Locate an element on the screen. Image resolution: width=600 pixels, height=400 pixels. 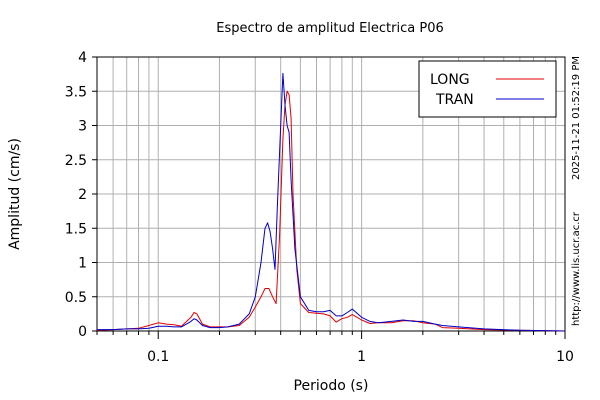
y-axis-label: Amplitud (cm/s) is located at coordinates (15, 194).